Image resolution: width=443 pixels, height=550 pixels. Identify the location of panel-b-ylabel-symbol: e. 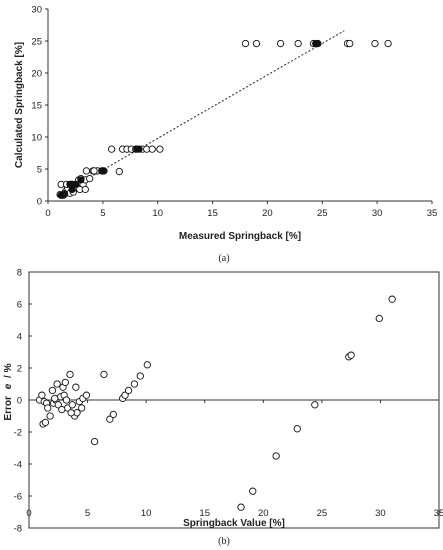
(8, 386).